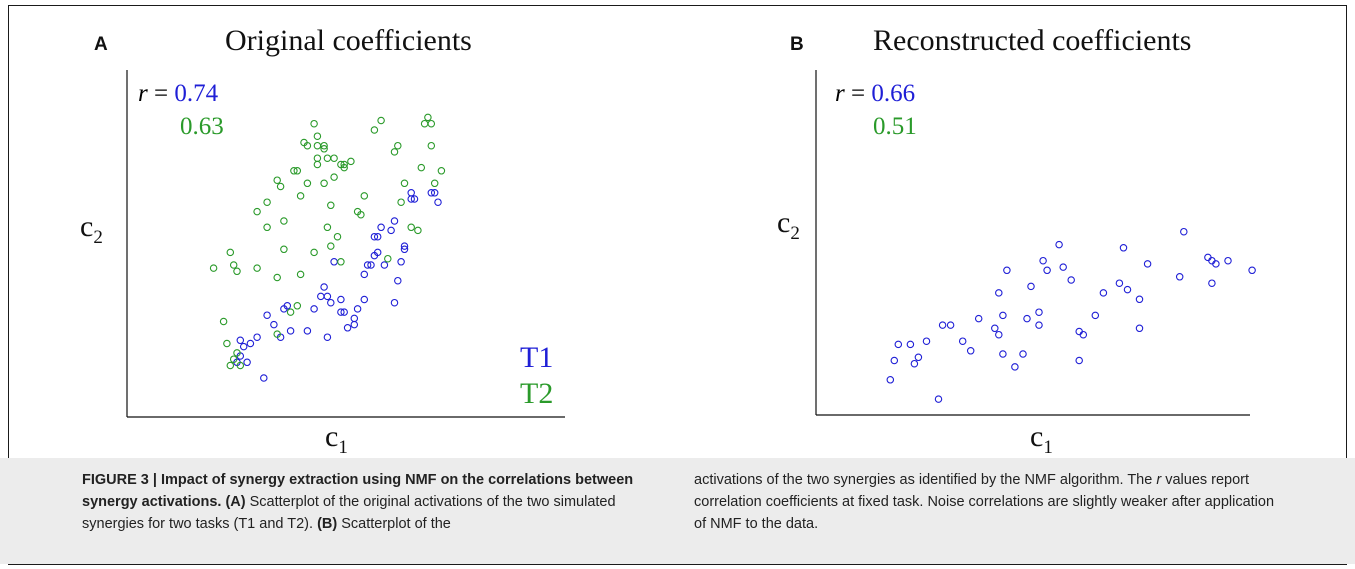  I want to click on panel-a-r-value-t2: 0.63, so click(202, 126).